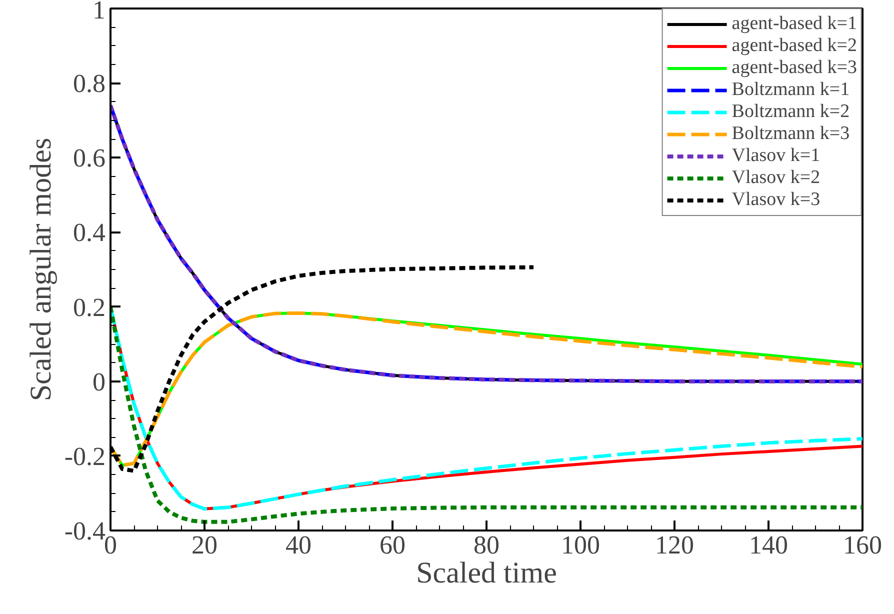  Describe the element at coordinates (99, 12) in the screenshot. I see `y-tick-label: 1` at that location.